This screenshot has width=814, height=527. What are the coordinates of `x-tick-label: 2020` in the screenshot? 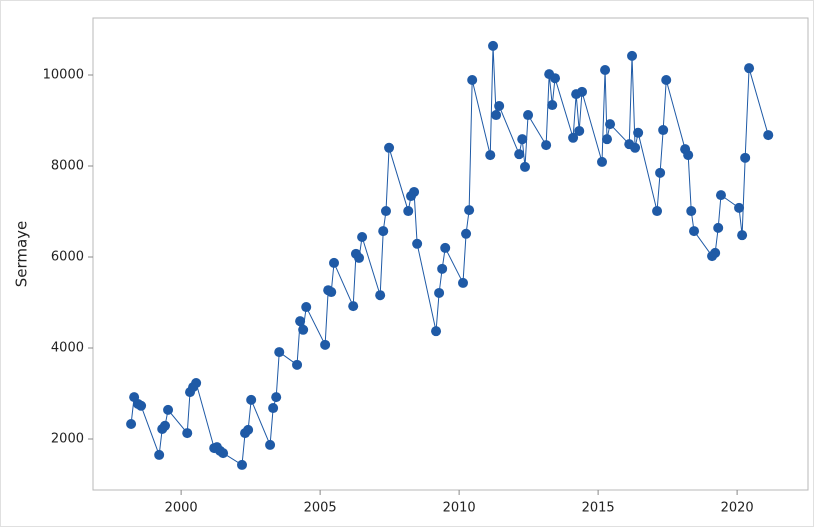 It's located at (737, 508).